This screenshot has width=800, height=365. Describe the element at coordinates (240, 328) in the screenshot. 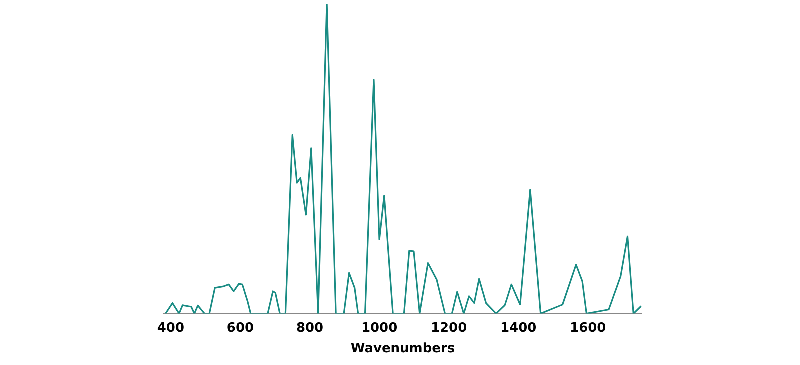

I see `x-tick-label: 600` at that location.